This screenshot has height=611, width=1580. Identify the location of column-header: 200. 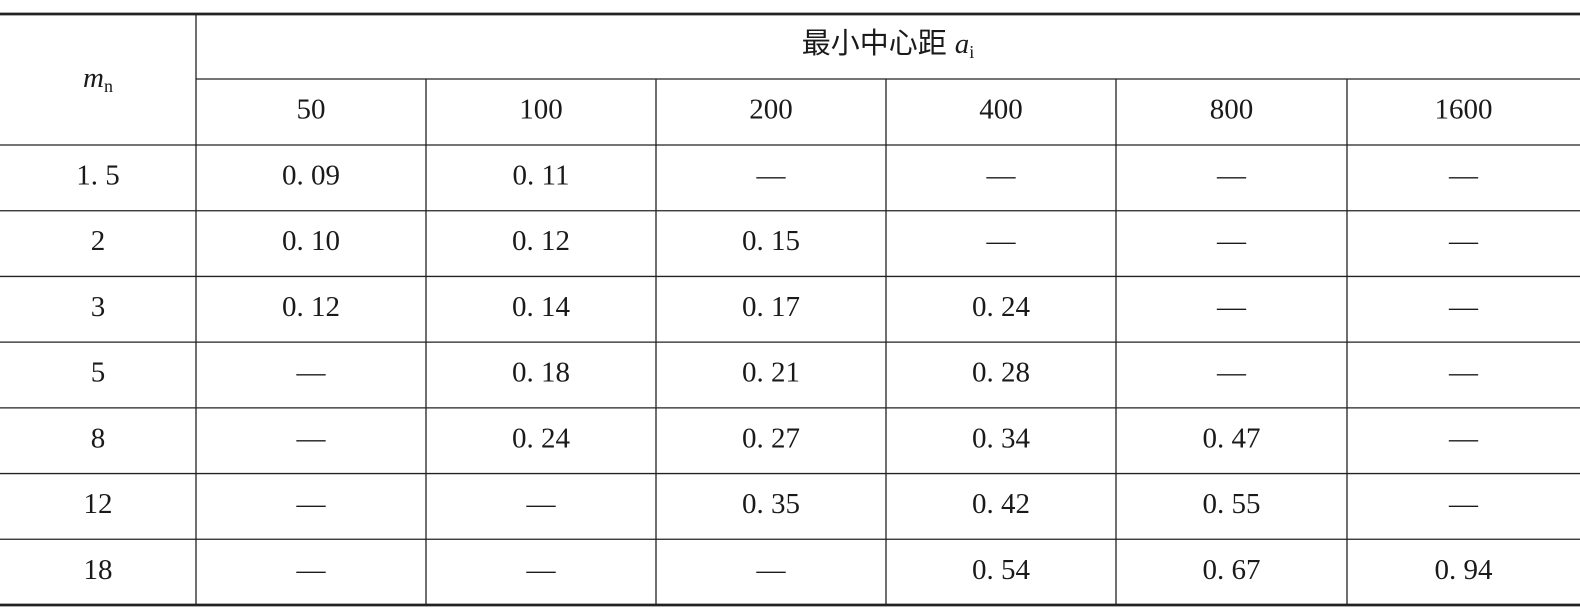
(771, 110).